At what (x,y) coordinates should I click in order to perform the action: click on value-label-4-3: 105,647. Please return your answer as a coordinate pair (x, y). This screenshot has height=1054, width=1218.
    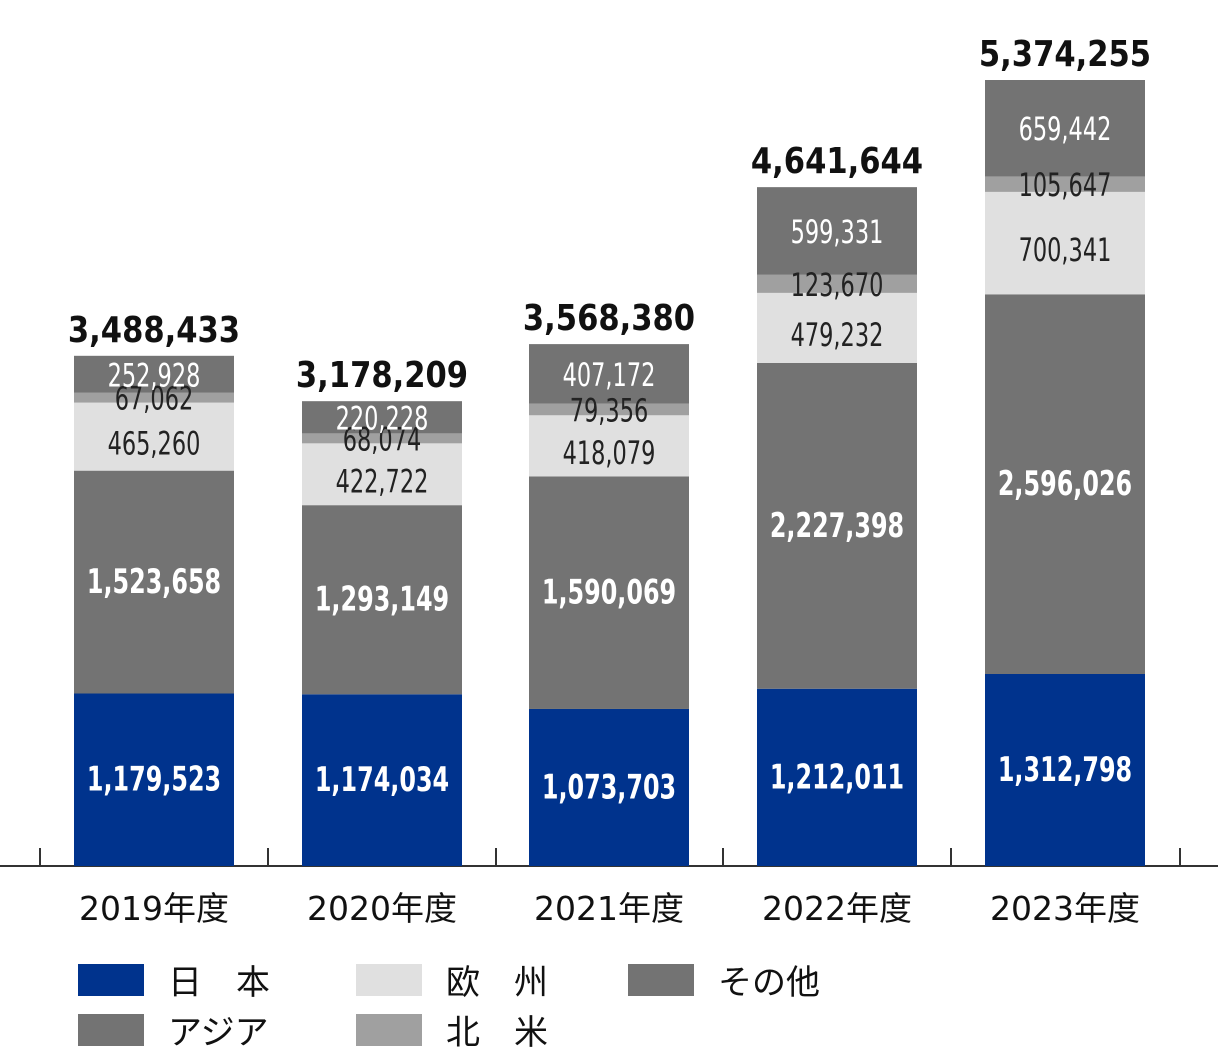
    Looking at the image, I should click on (1065, 185).